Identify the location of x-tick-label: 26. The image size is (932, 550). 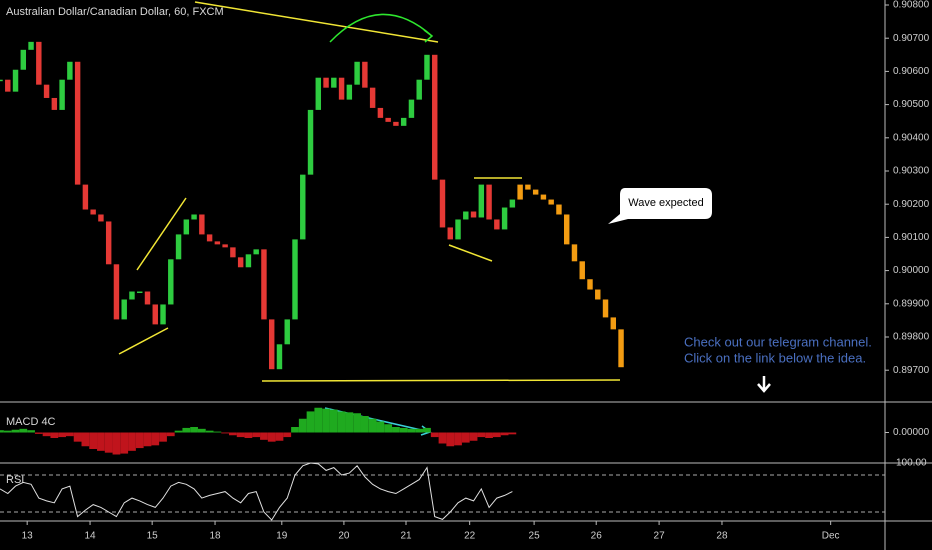
(597, 536).